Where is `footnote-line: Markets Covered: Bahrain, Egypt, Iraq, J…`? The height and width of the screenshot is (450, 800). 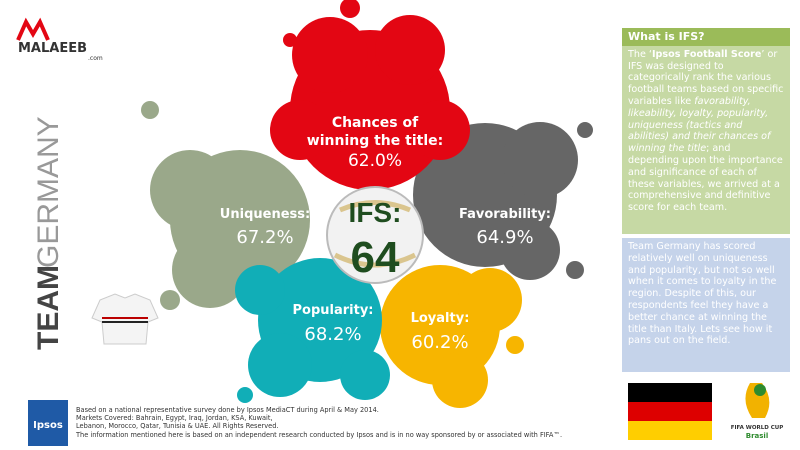 footnote-line: Markets Covered: Bahrain, Egypt, Iraq, J… is located at coordinates (174, 418).